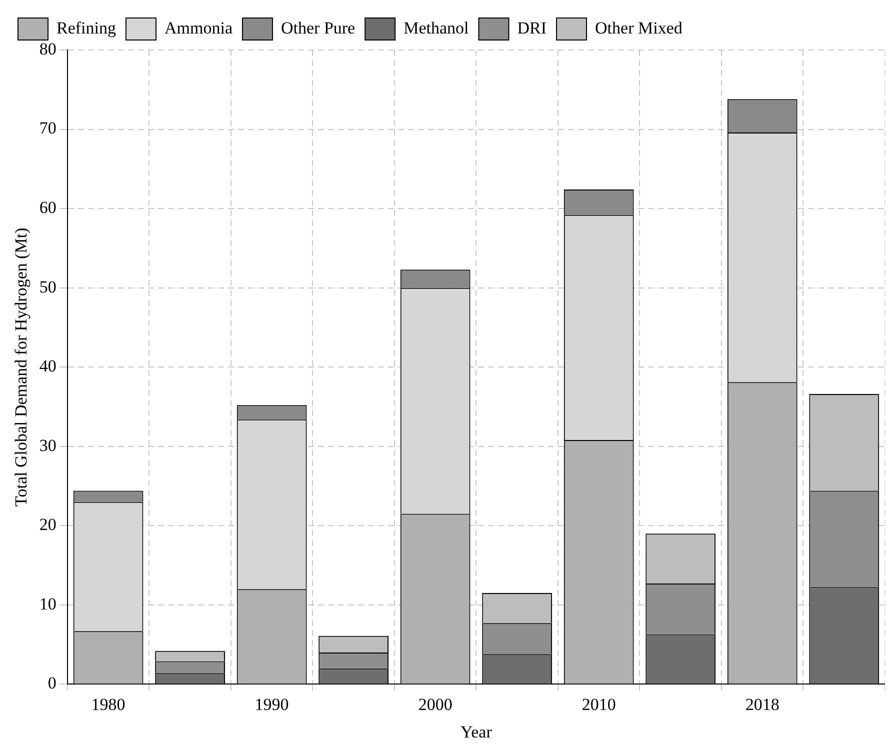 The width and height of the screenshot is (893, 755). What do you see at coordinates (47, 366) in the screenshot?
I see `y-tick-label: 40` at bounding box center [47, 366].